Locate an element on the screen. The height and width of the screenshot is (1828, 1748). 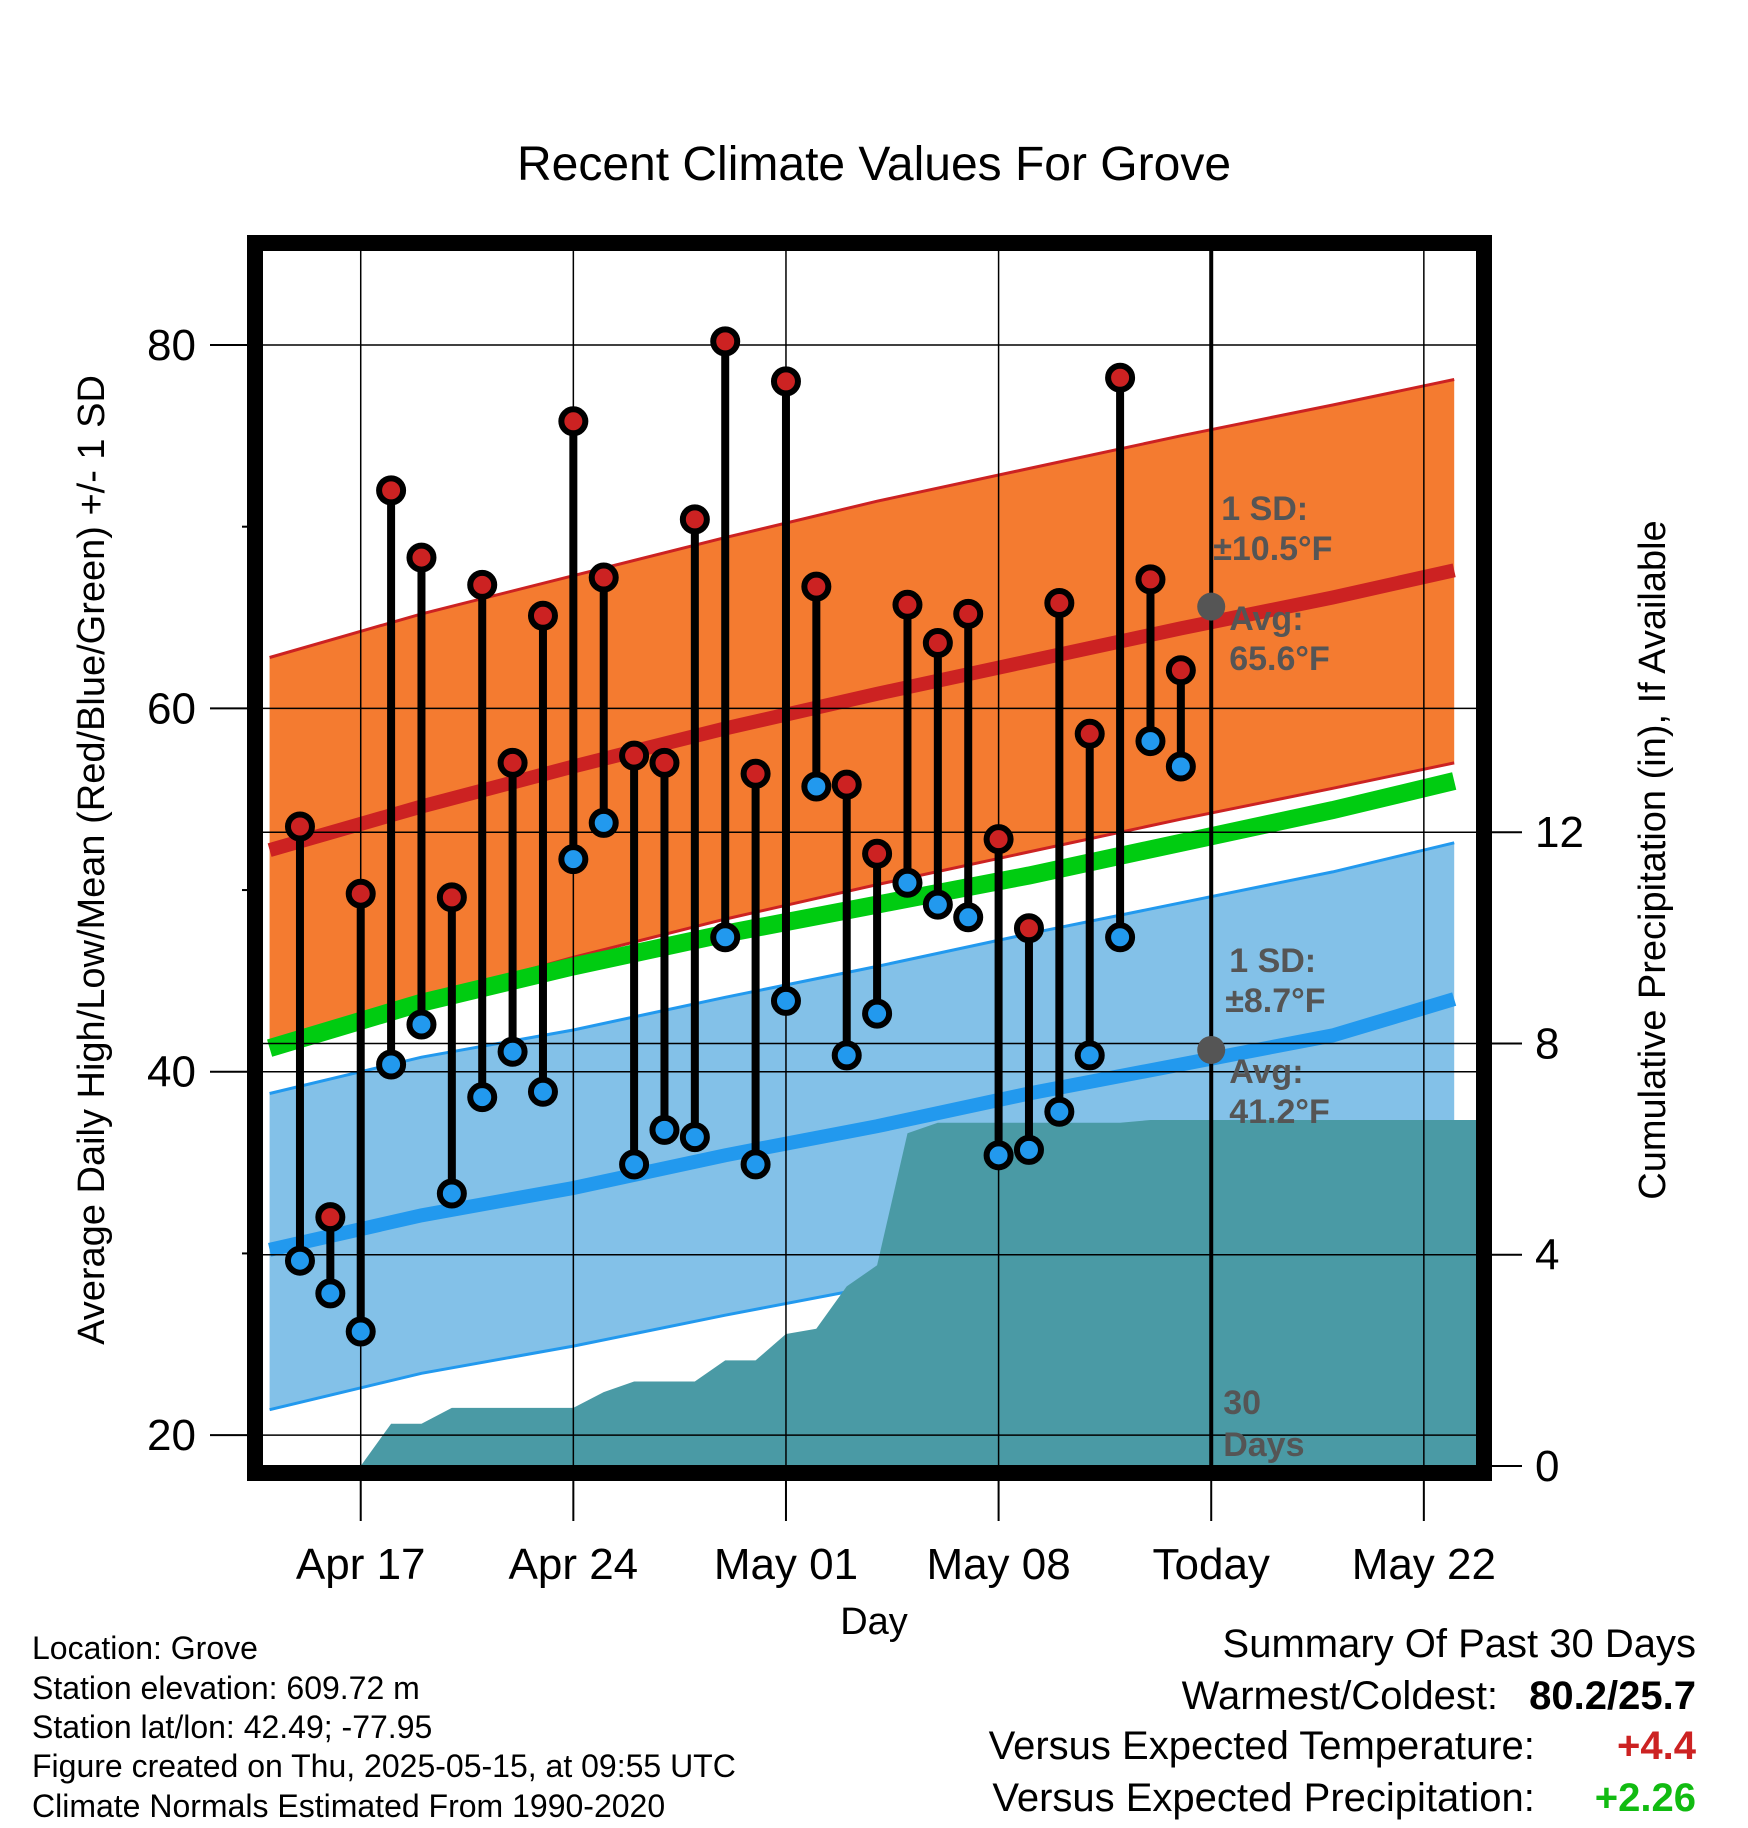
station-elevation: Station elevation: 609.72 m is located at coordinates (226, 1688).